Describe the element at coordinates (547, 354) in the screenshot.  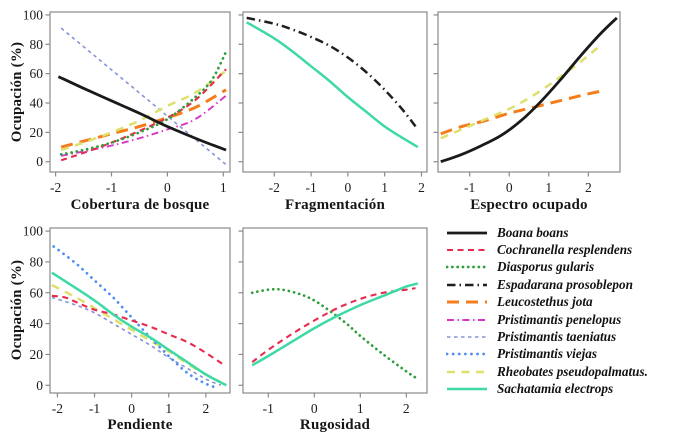
I see `legend-label: Pristimantis viejas` at that location.